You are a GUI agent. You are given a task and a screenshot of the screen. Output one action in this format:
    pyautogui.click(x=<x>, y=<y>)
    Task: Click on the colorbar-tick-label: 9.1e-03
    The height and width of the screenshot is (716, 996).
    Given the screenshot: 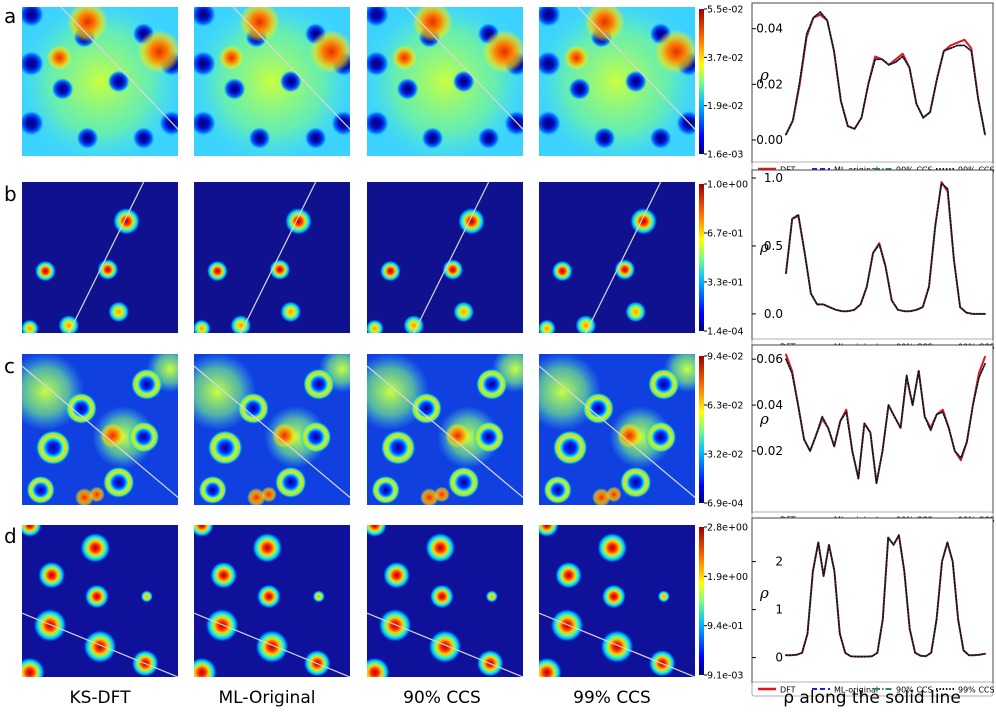 What is the action you would take?
    pyautogui.click(x=725, y=676)
    